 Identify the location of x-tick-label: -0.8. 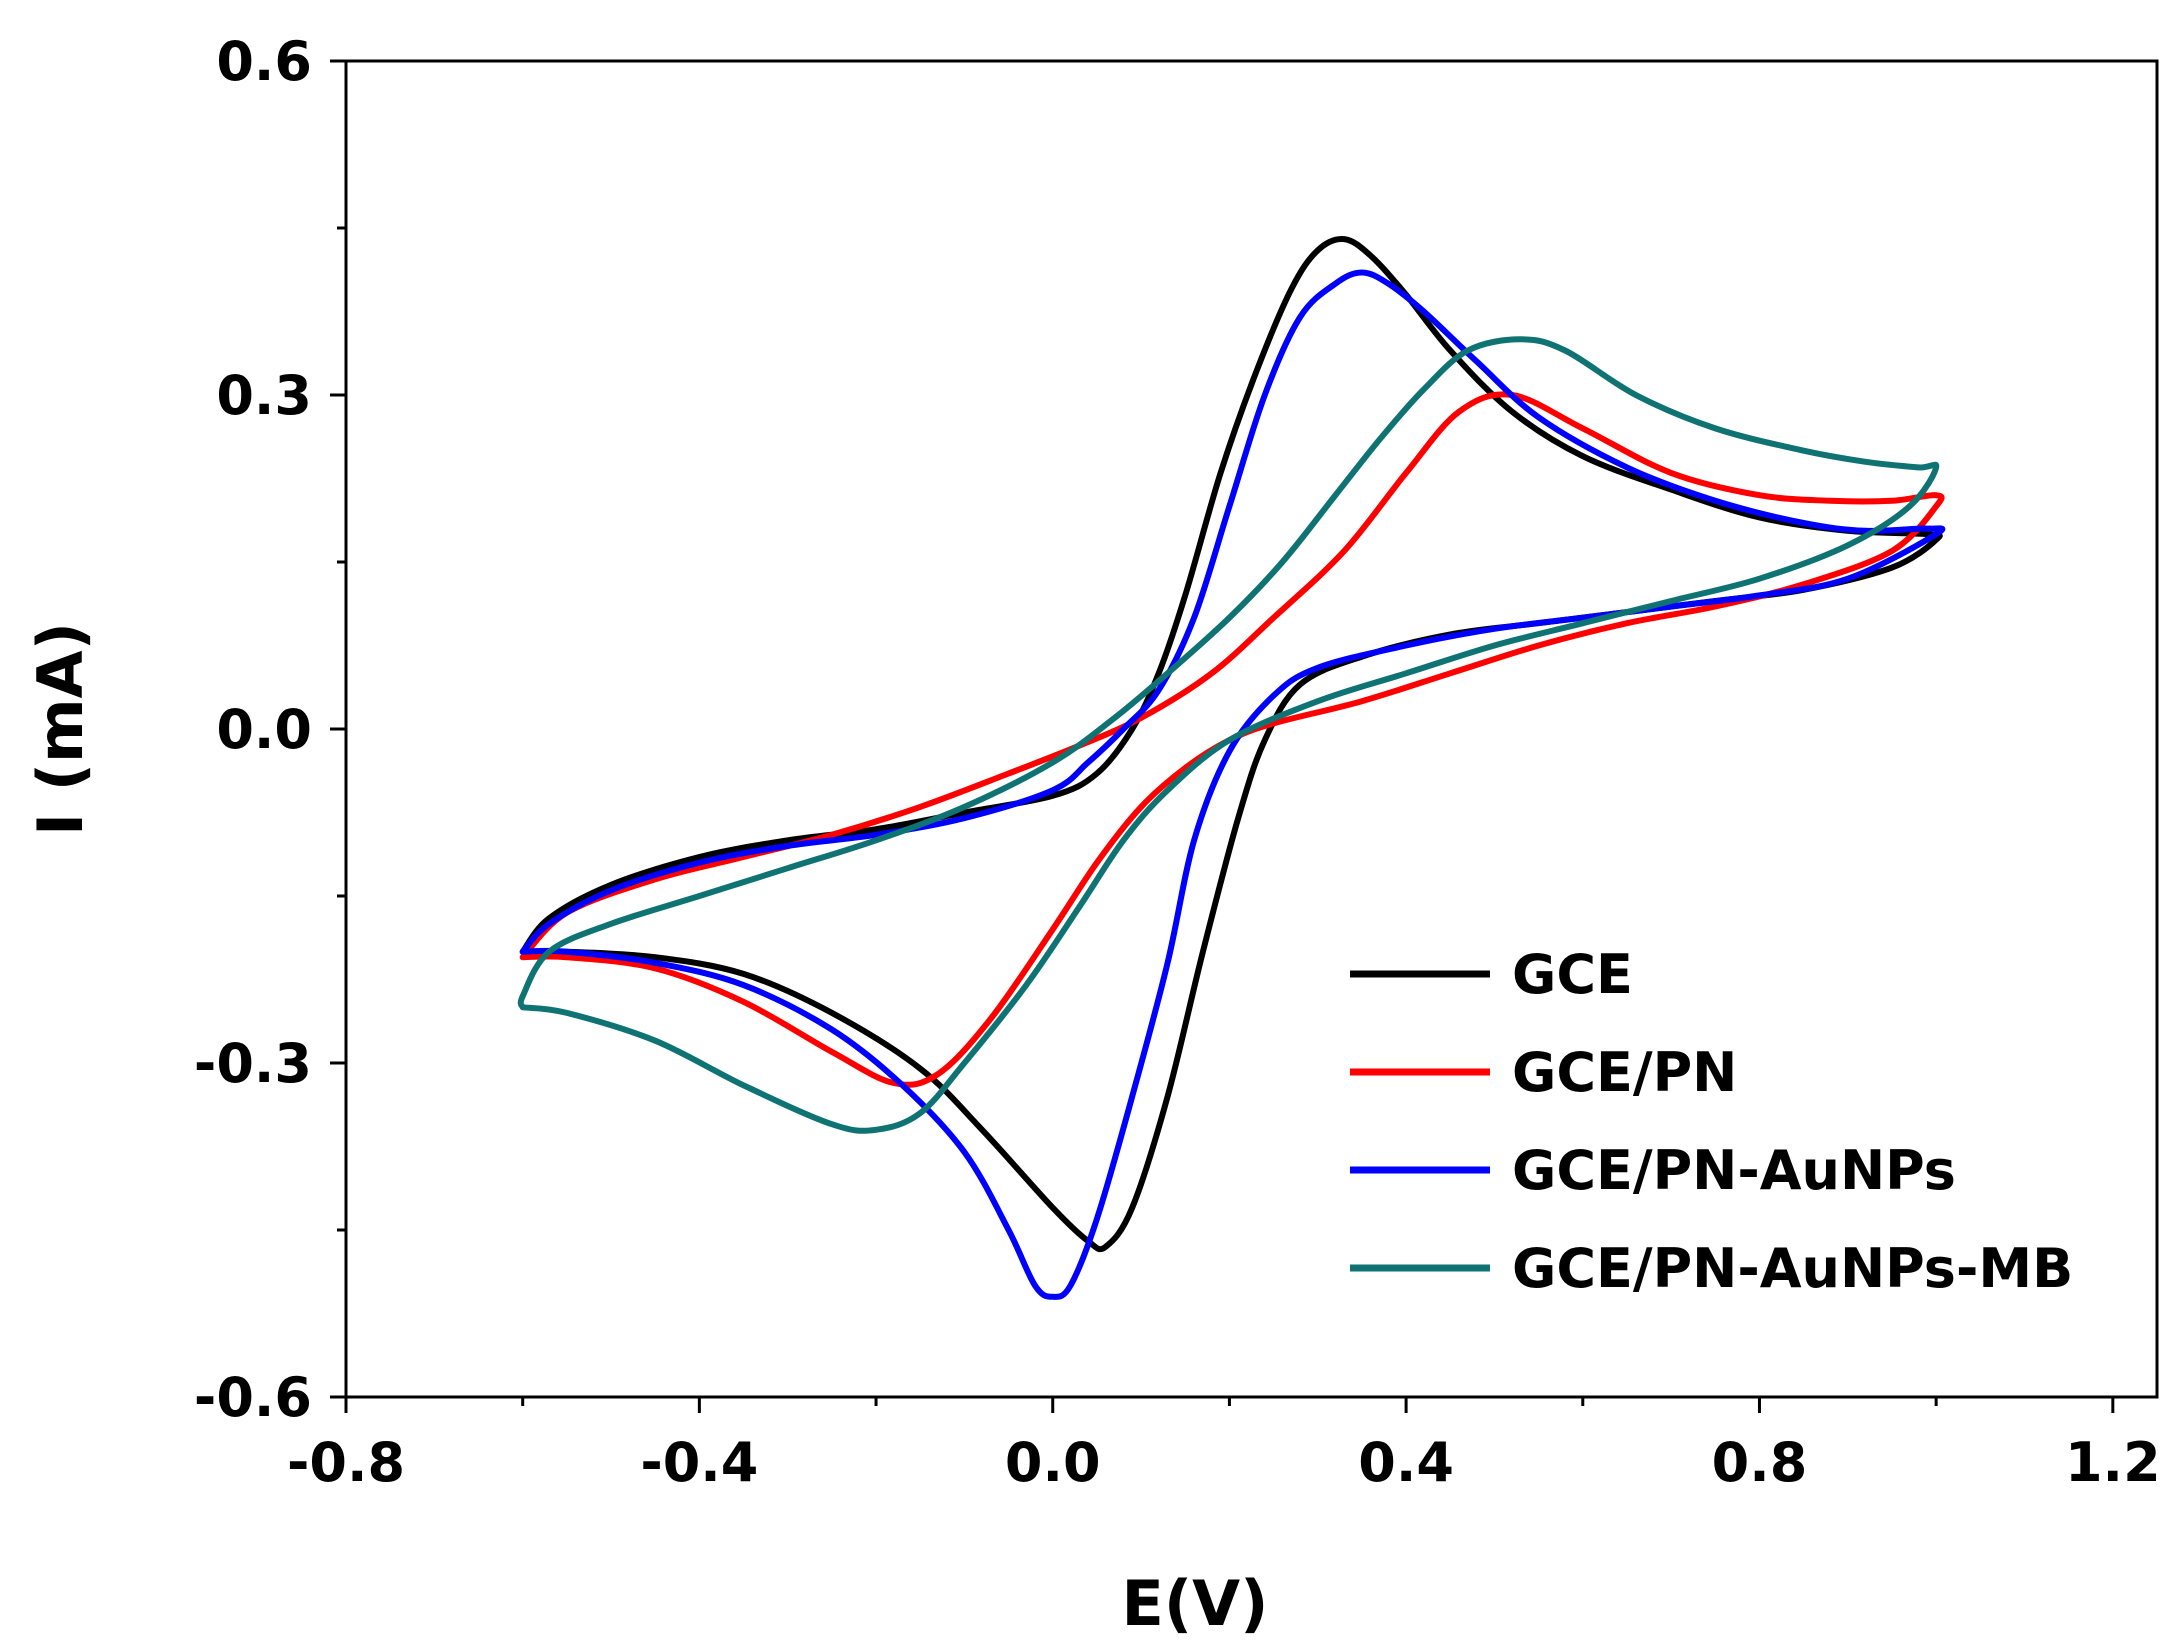
(346, 1462).